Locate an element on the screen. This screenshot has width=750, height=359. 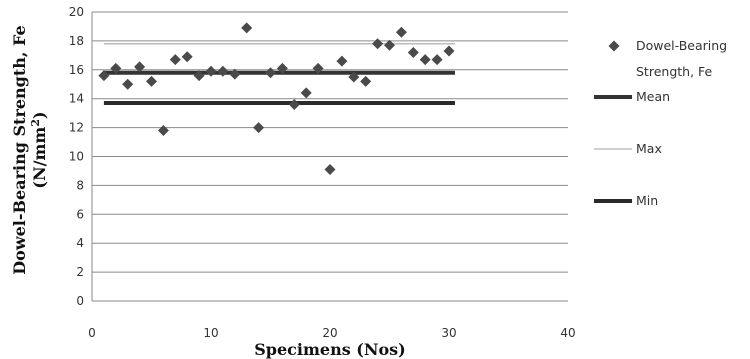
x-tick-label: 40 is located at coordinates (567, 333).